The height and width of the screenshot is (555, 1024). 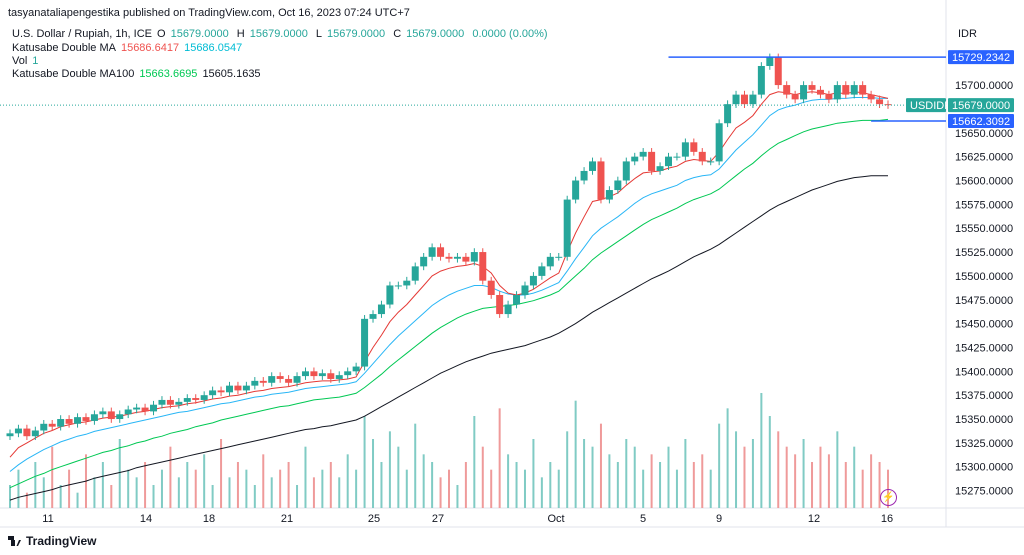 I want to click on tradingview-brand: TradingView, so click(x=52, y=541).